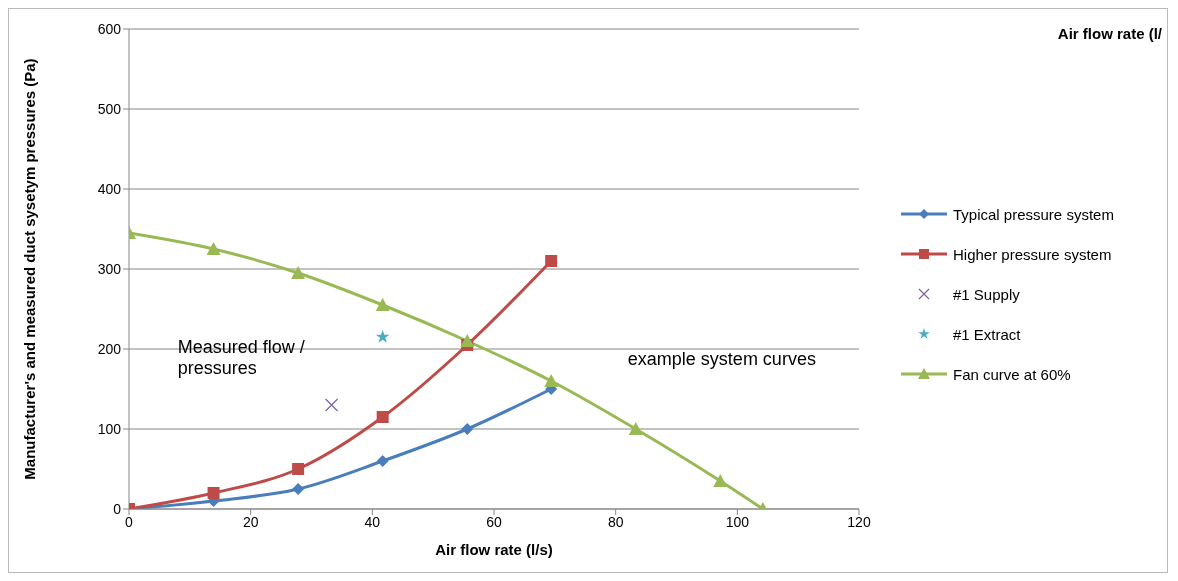 The width and height of the screenshot is (1178, 581). What do you see at coordinates (722, 359) in the screenshot?
I see `annotation: example system curves` at bounding box center [722, 359].